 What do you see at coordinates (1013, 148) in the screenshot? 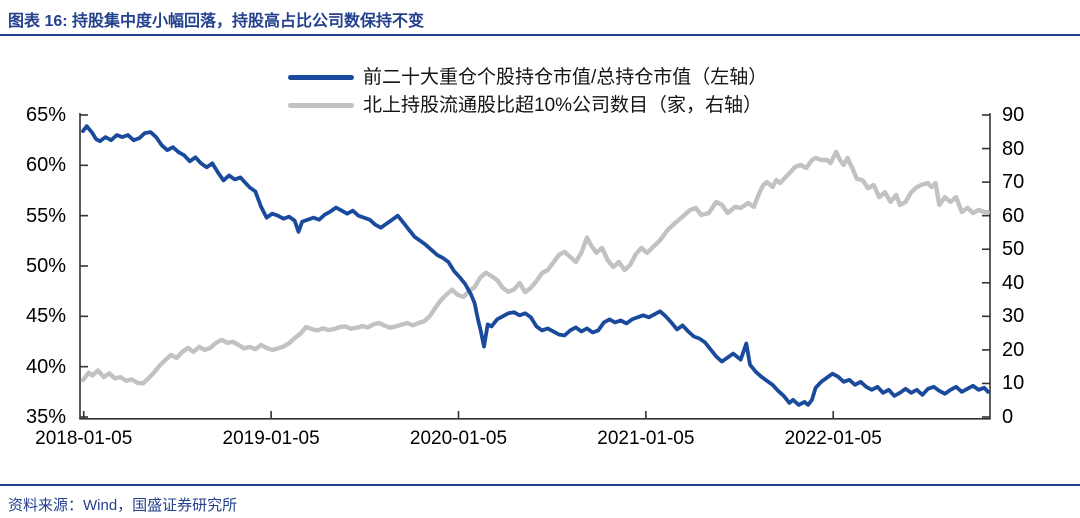
I see `right-axis-tick-label: 80` at bounding box center [1013, 148].